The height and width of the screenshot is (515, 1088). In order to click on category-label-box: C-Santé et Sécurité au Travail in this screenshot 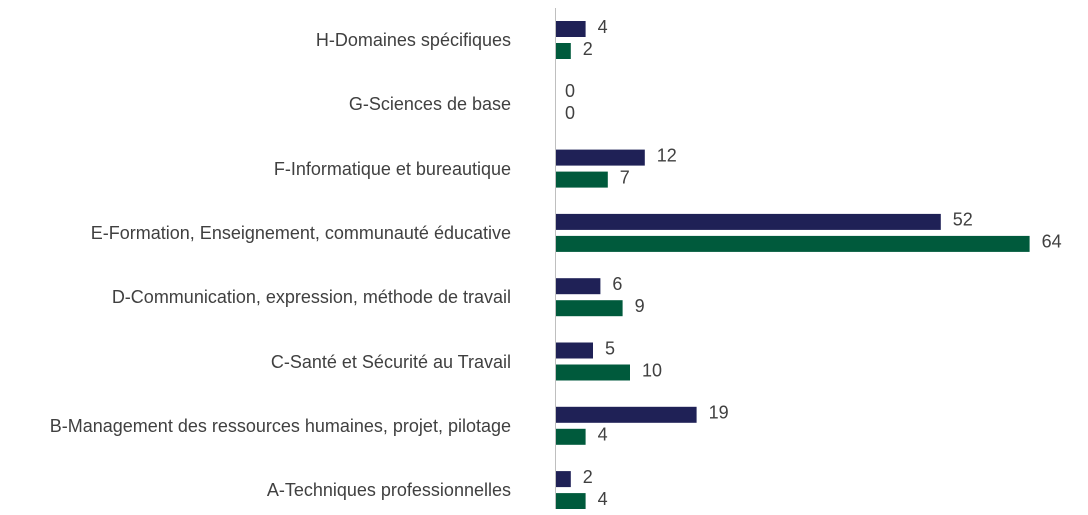, I will do `click(266, 362)`.